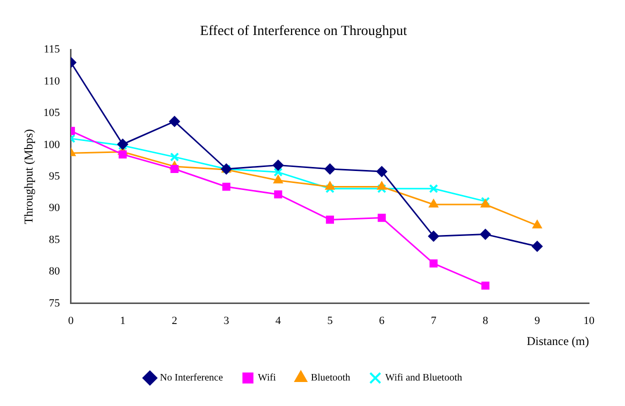 The image size is (625, 406). Describe the element at coordinates (278, 320) in the screenshot. I see `x-tick-label: 4` at that location.